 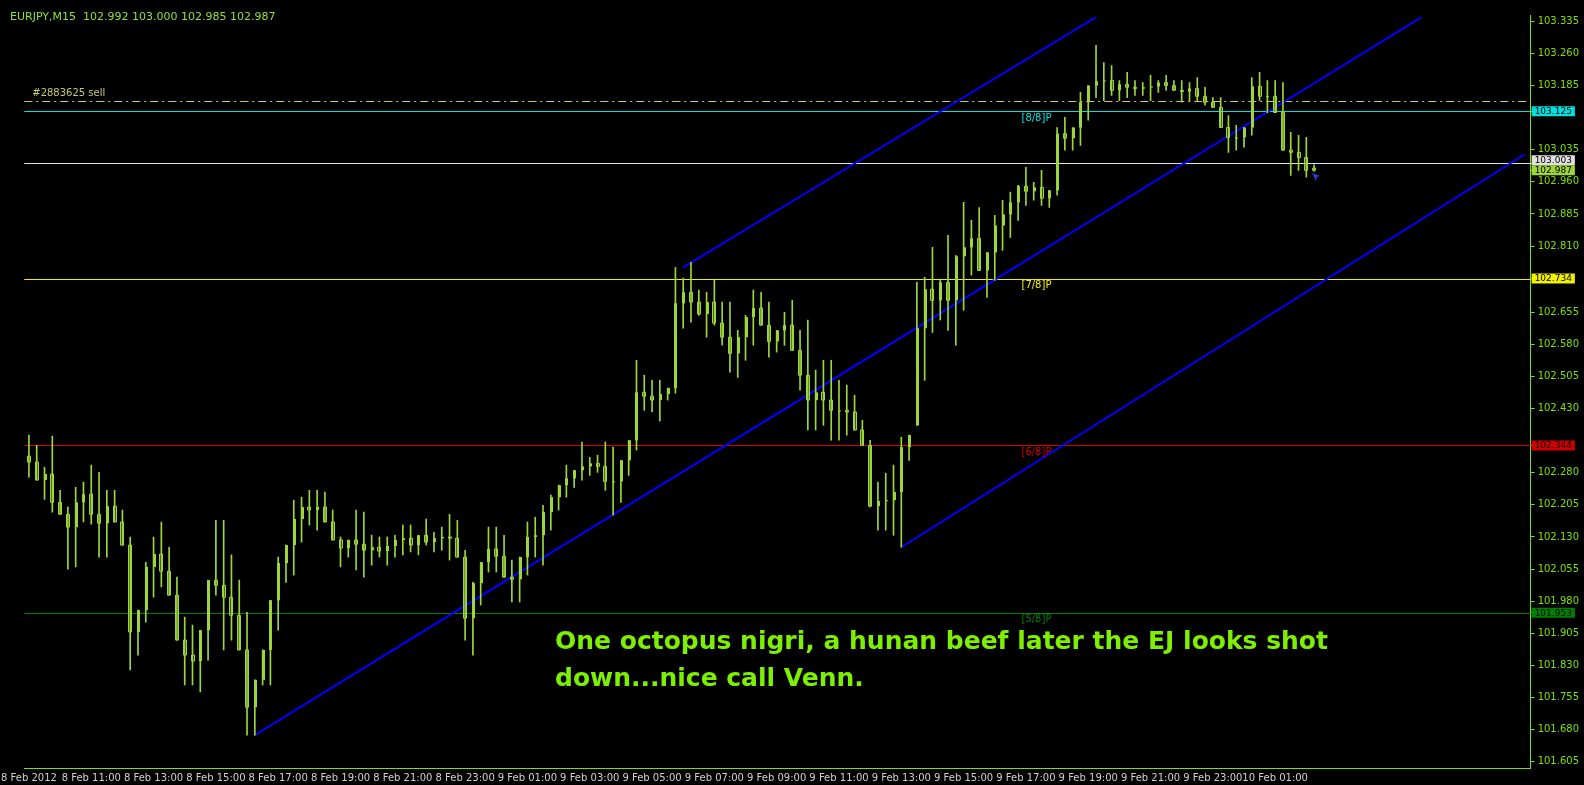 I want to click on y-tick-label: 101.830, so click(x=1558, y=664).